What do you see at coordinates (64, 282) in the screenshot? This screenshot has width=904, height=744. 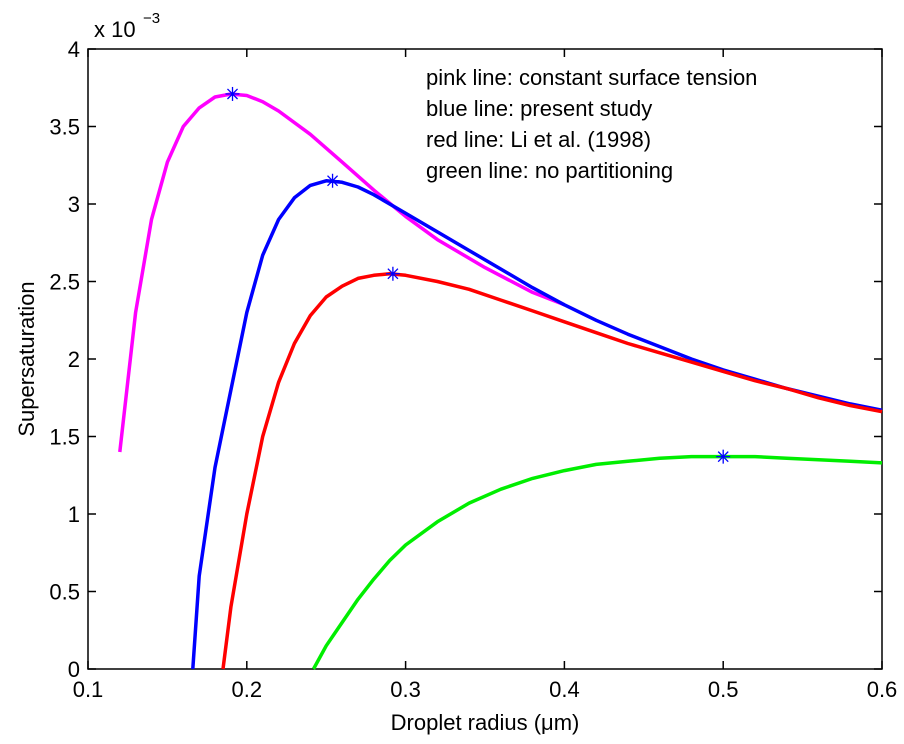 I see `y-tick-label: 2.5` at bounding box center [64, 282].